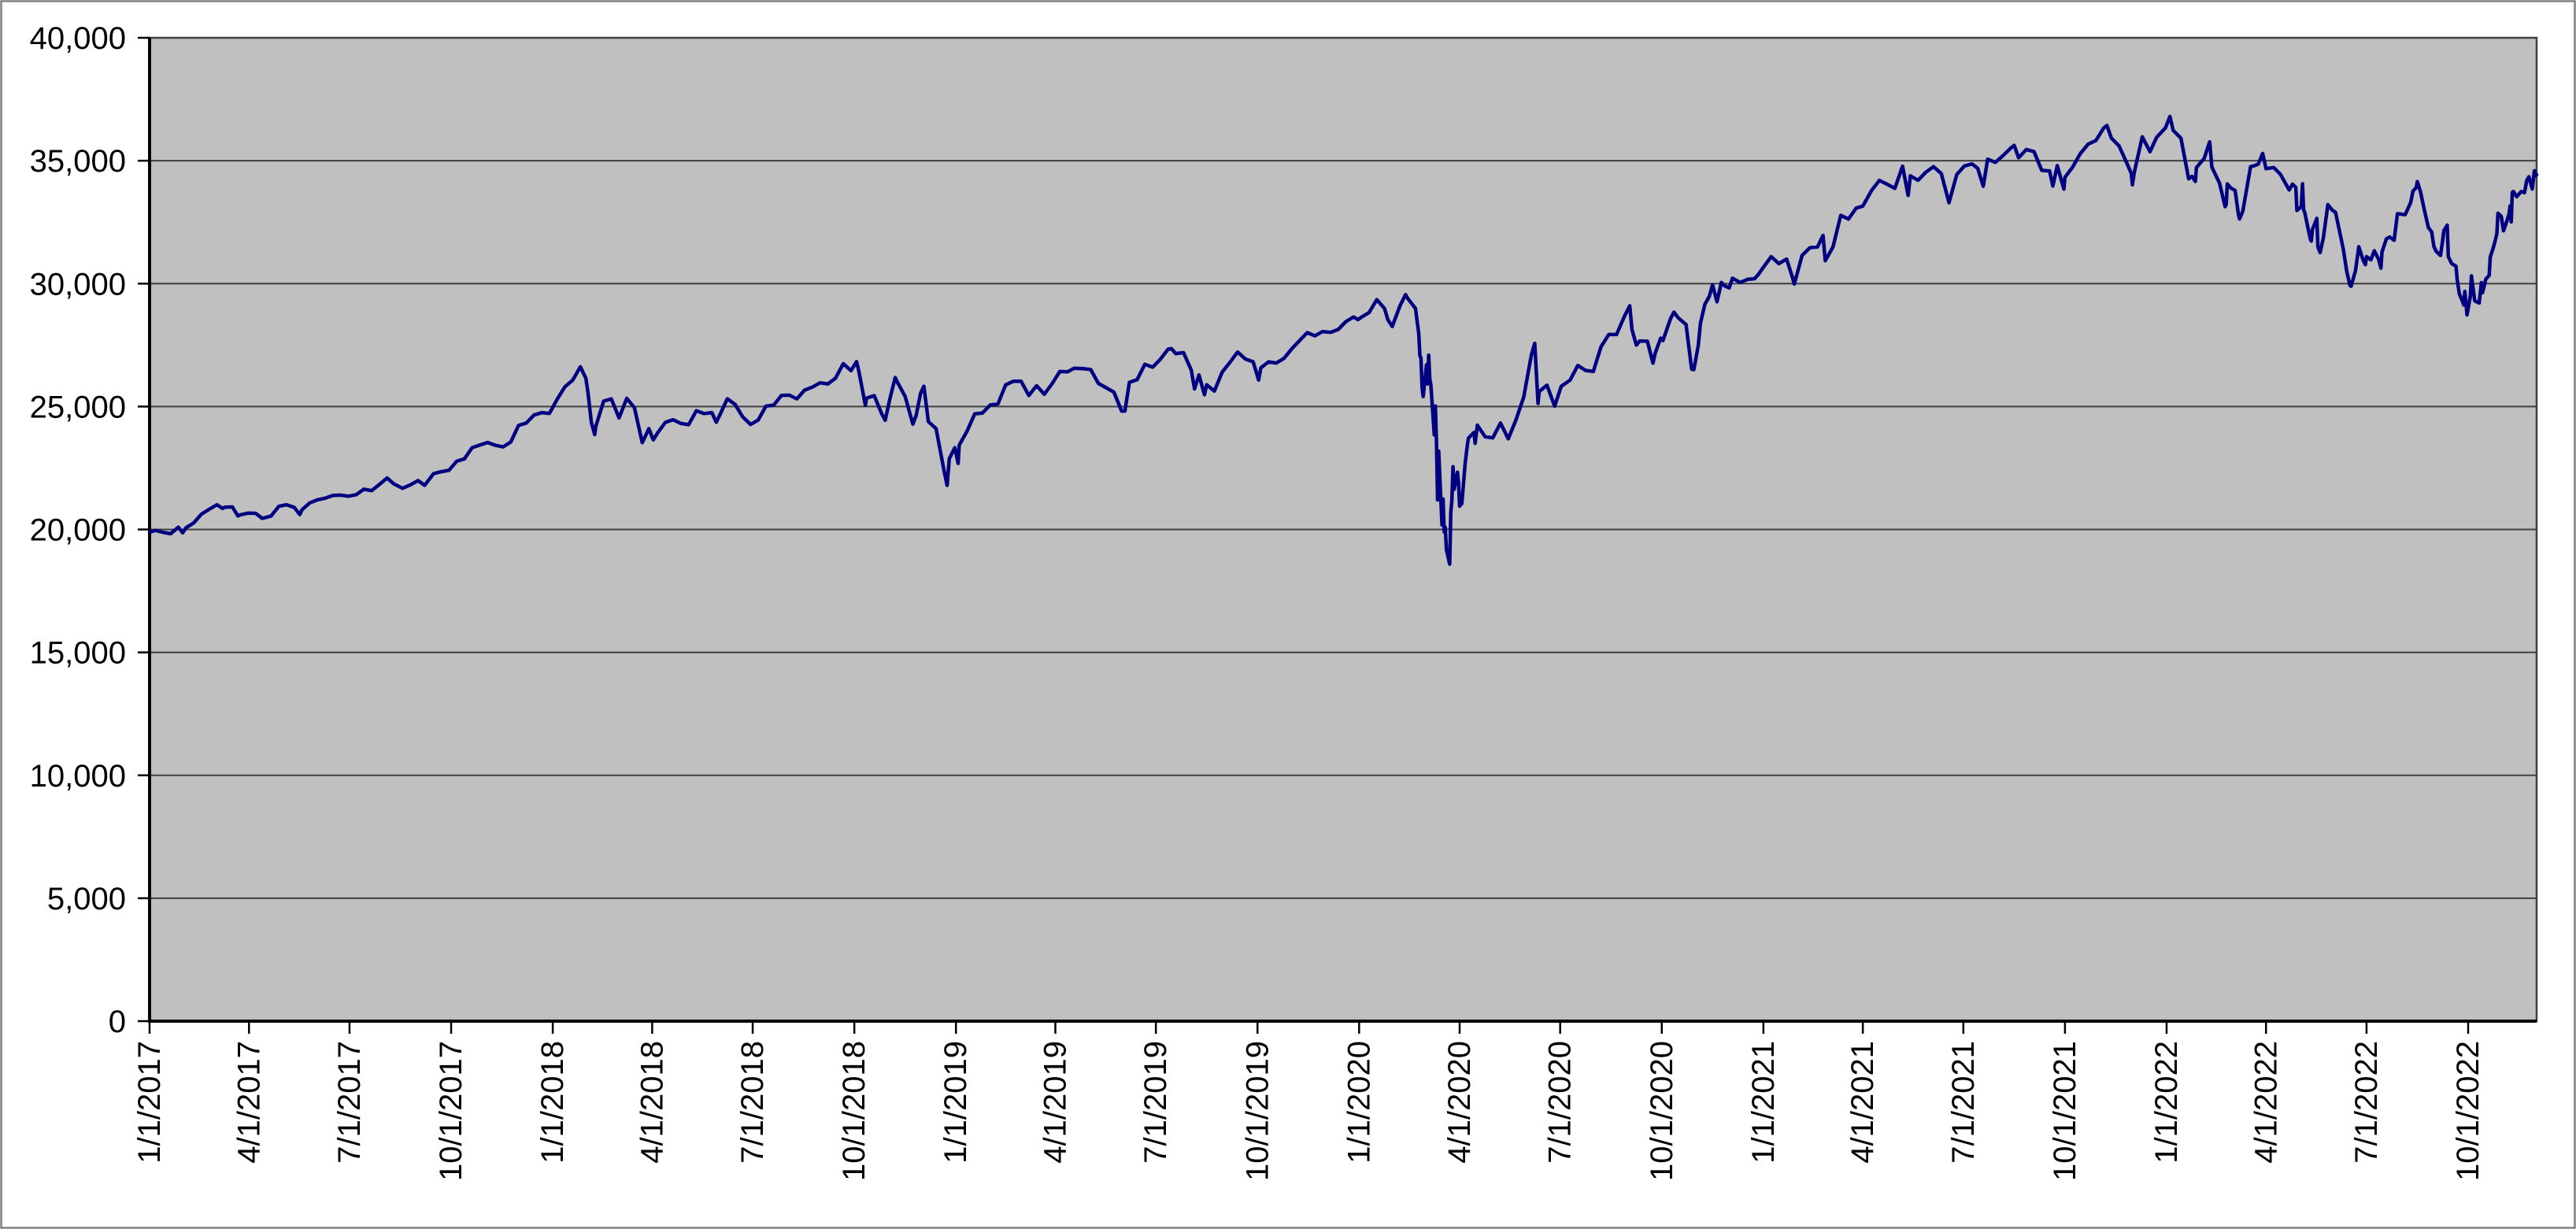 The height and width of the screenshot is (1229, 2576). I want to click on x-axis-tick-label: 7/1/2017, so click(349, 1102).